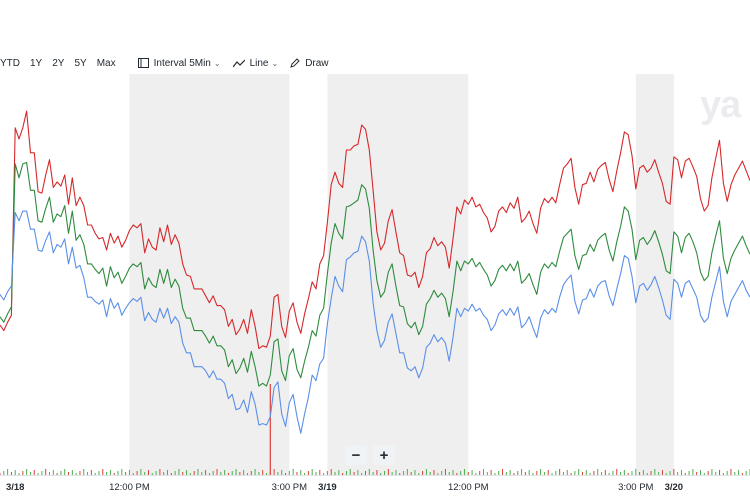 This screenshot has height=500, width=750. What do you see at coordinates (720, 105) in the screenshot?
I see `yahoo-watermark: ya` at bounding box center [720, 105].